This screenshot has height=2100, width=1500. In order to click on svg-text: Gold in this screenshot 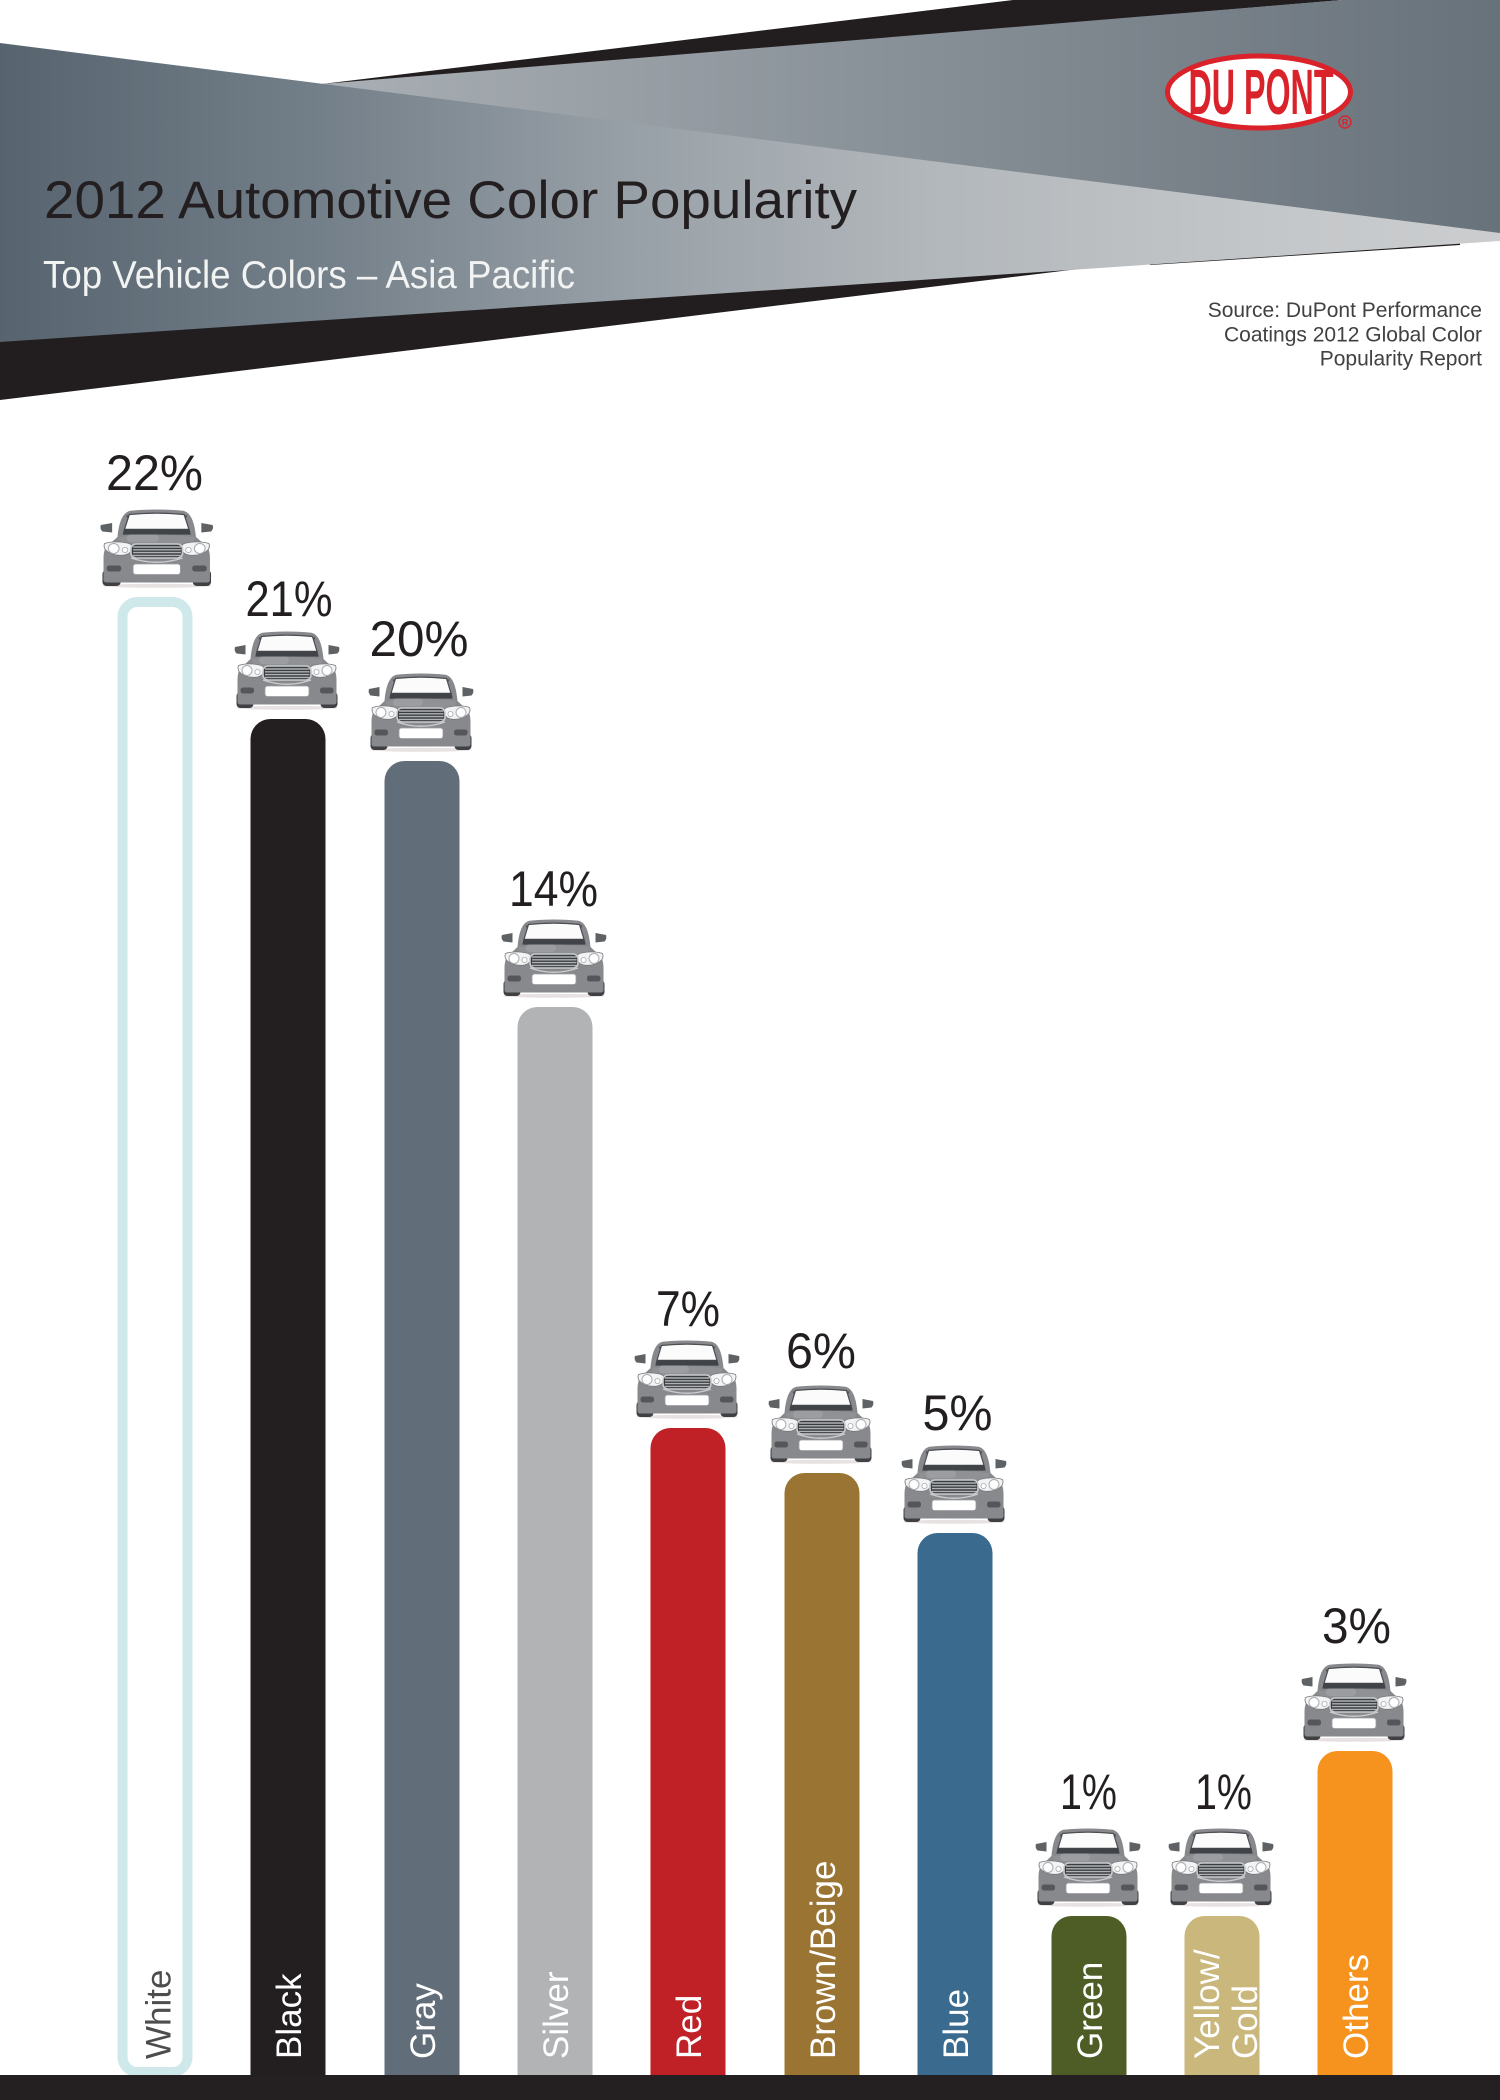, I will do `click(1245, 2022)`.